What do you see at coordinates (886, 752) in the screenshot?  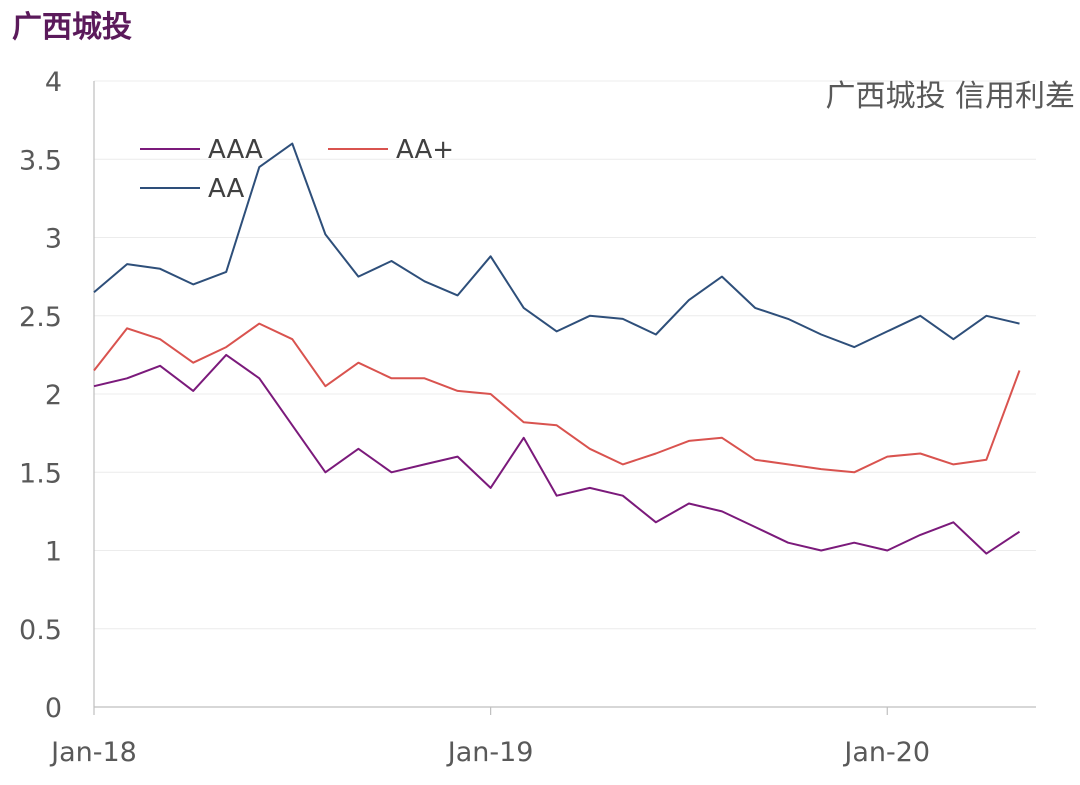 I see `x-tick-label: Jan-20` at bounding box center [886, 752].